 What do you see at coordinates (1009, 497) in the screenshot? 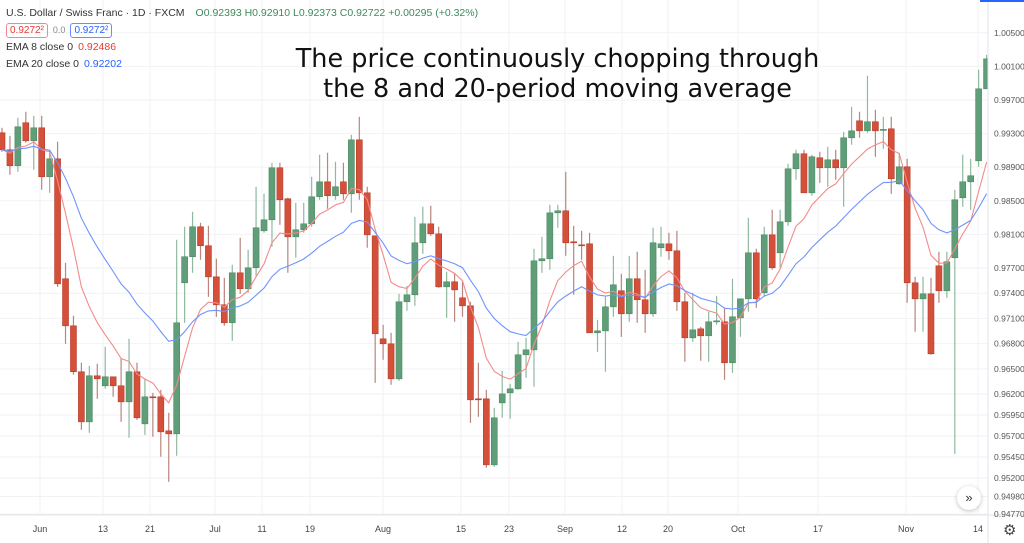
I see `price-tick-label: 0.94980` at bounding box center [1009, 497].